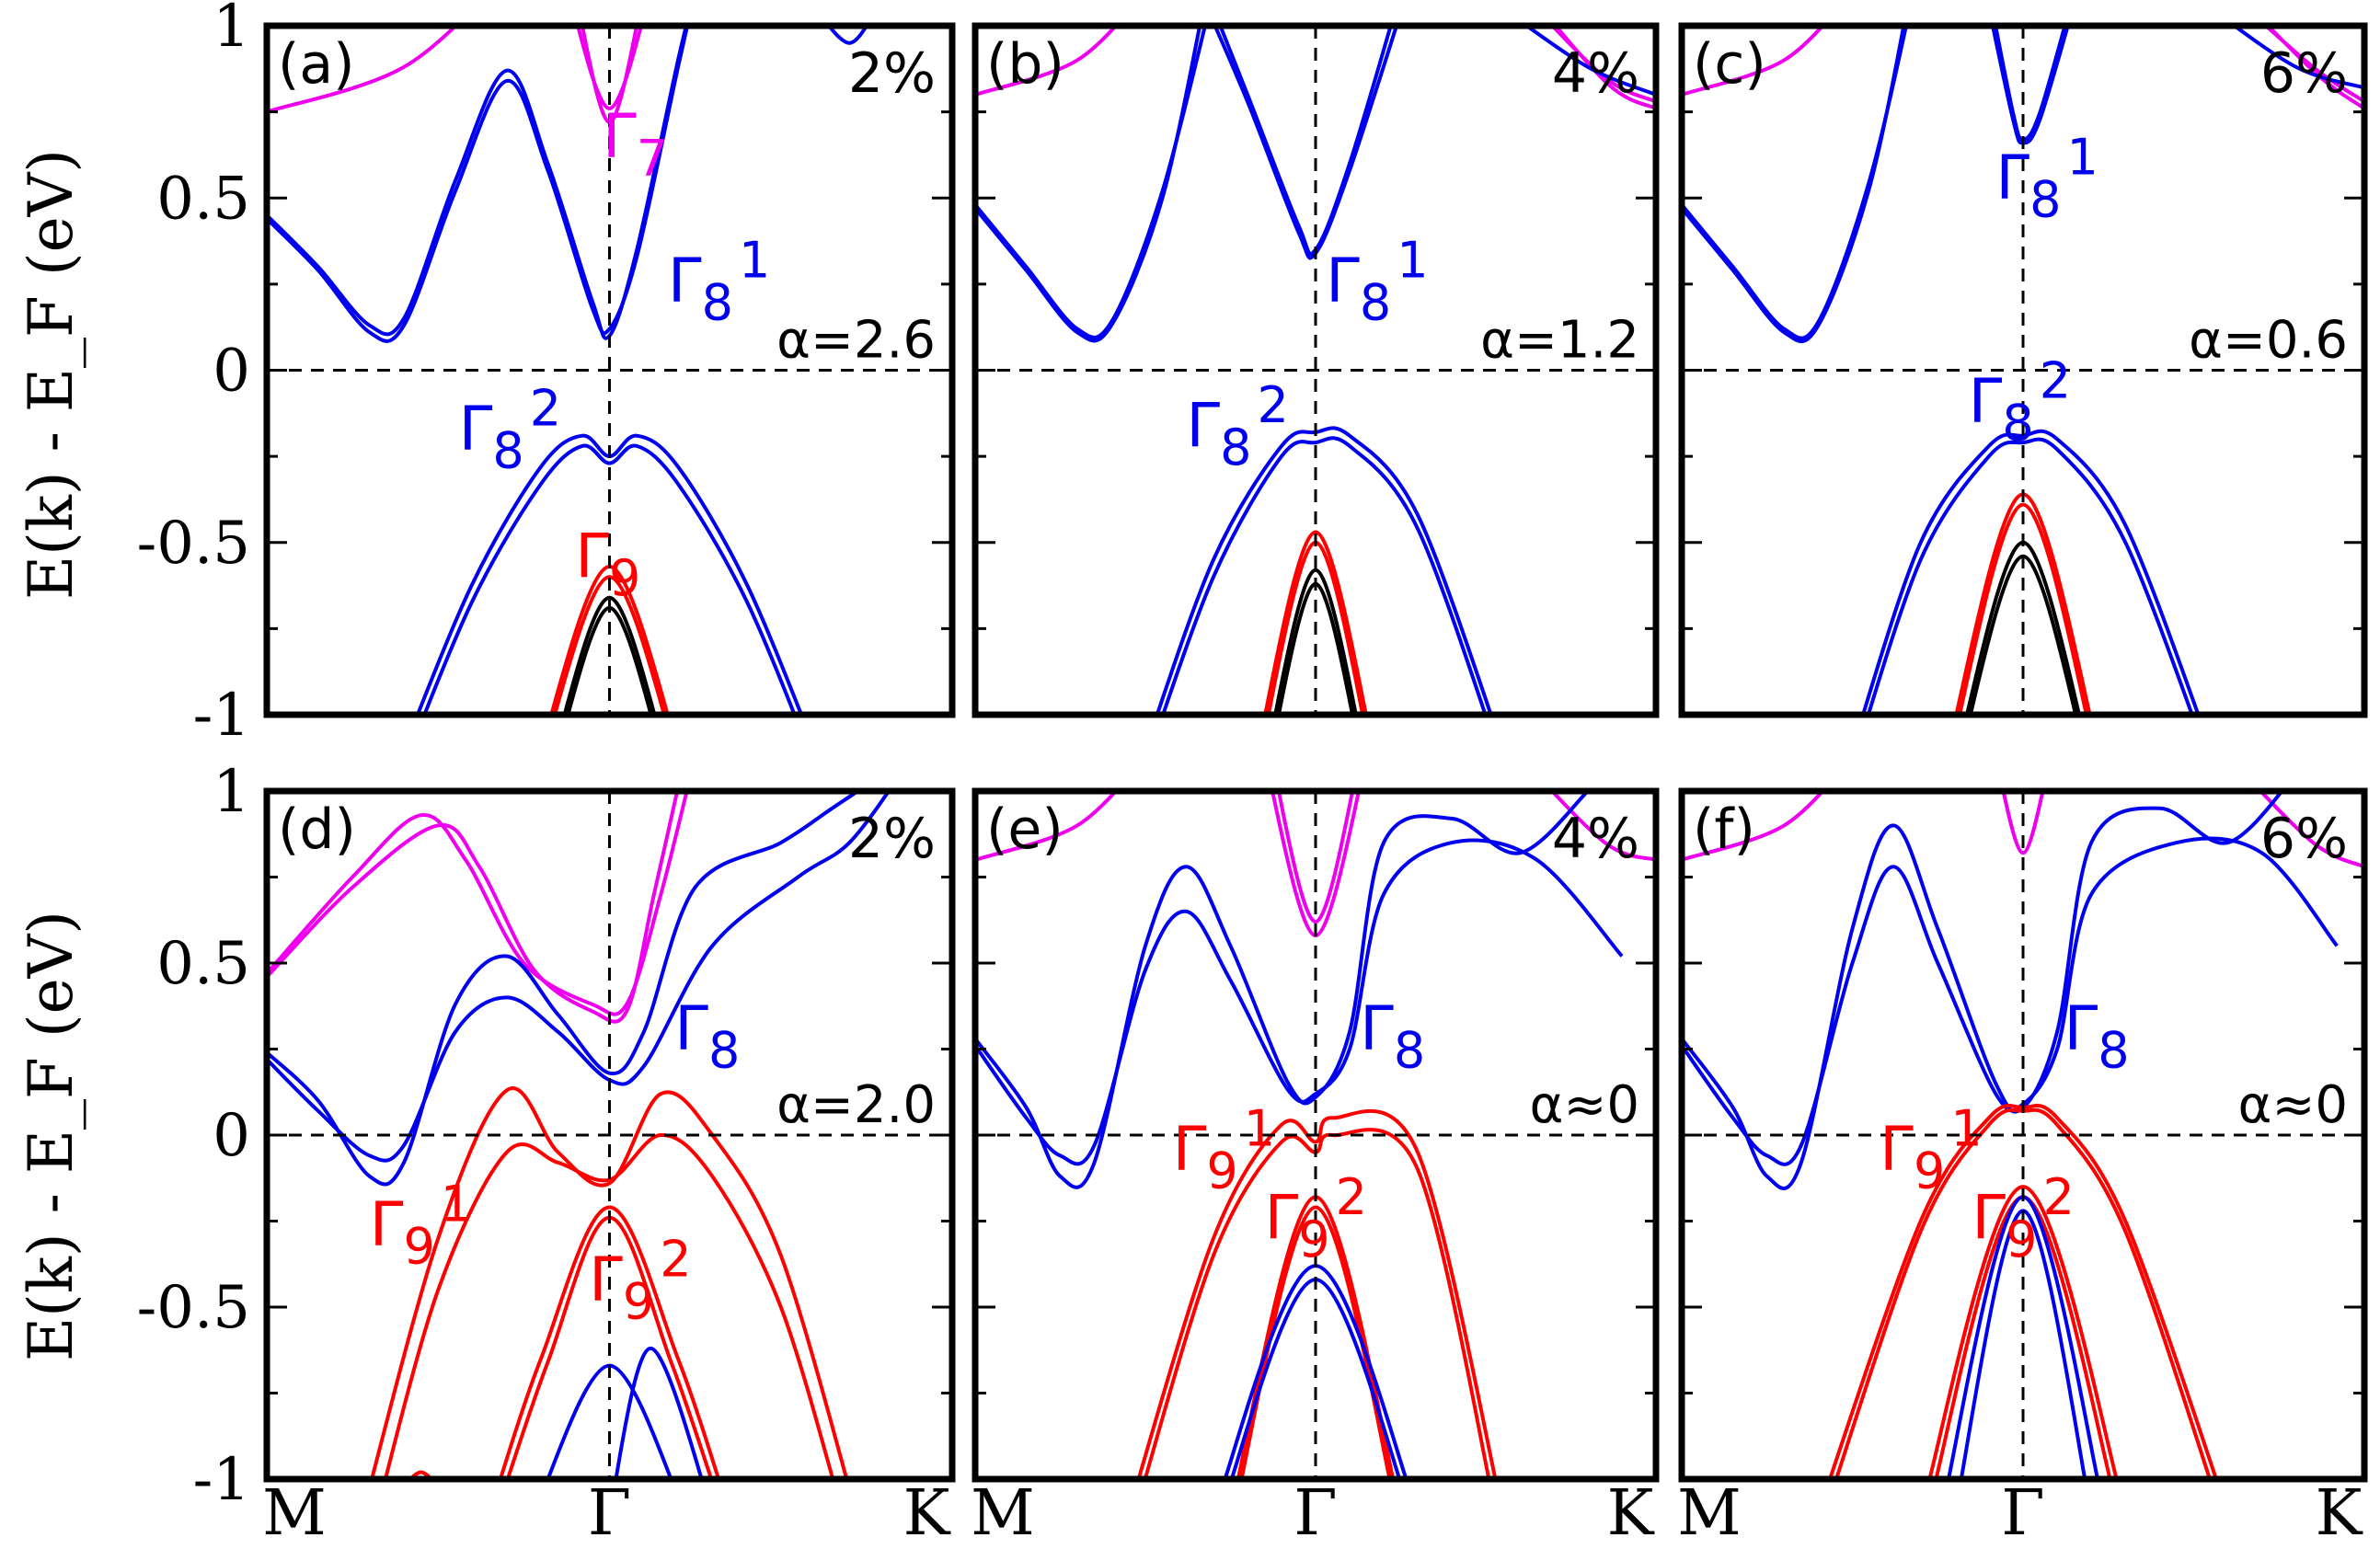 The height and width of the screenshot is (1549, 2380). Describe the element at coordinates (203, 964) in the screenshot. I see `y-tick-label: 0.5` at that location.